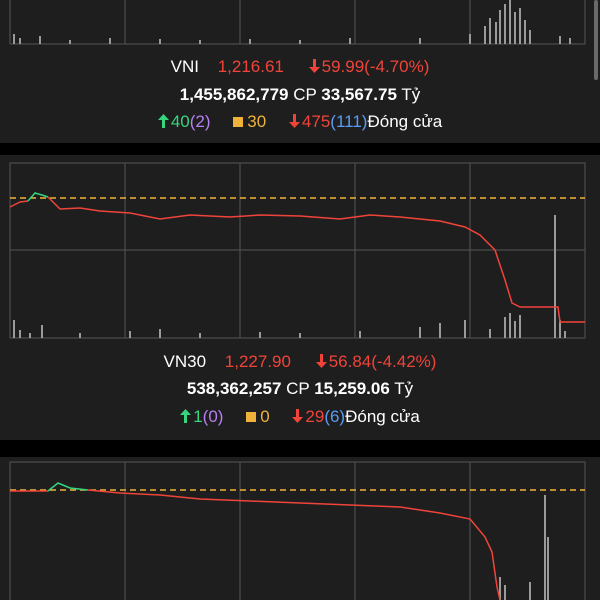 The image size is (600, 600). Describe the element at coordinates (316, 121) in the screenshot. I see `declines: 475` at that location.